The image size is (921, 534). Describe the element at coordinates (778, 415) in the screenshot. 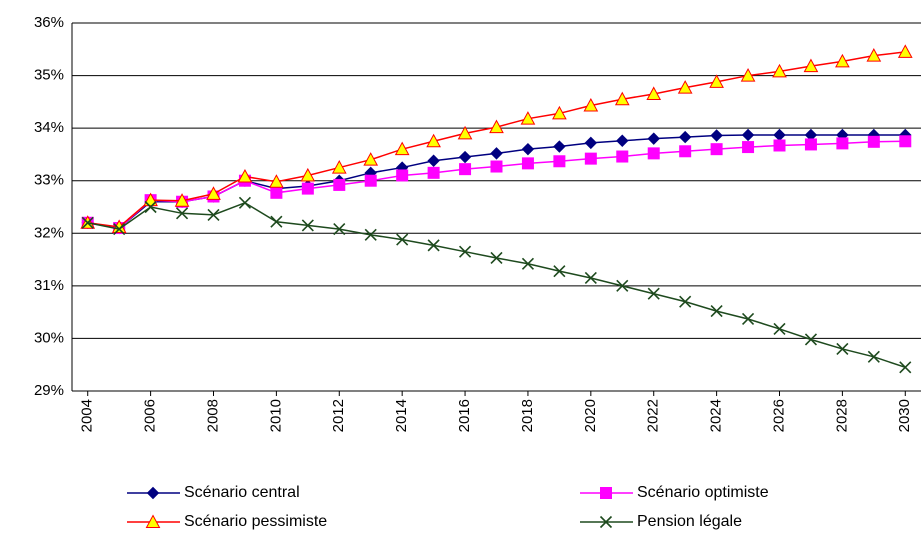

I see `x-tick-label: 2026` at that location.